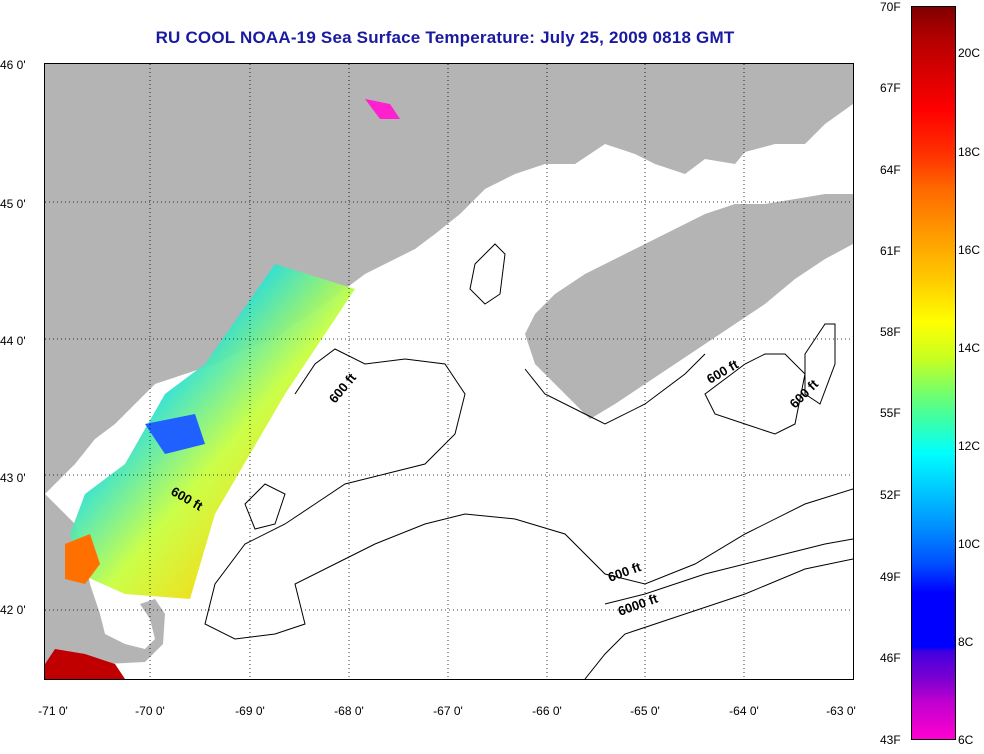 The image size is (984, 754). Describe the element at coordinates (85, 664) in the screenshot. I see `sst-red-patch` at that location.